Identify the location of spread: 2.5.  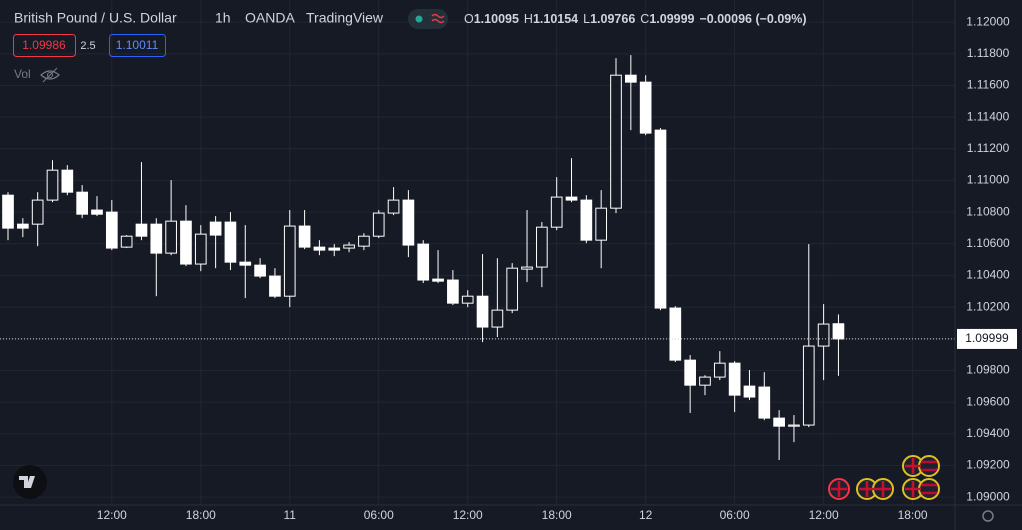
(87, 46).